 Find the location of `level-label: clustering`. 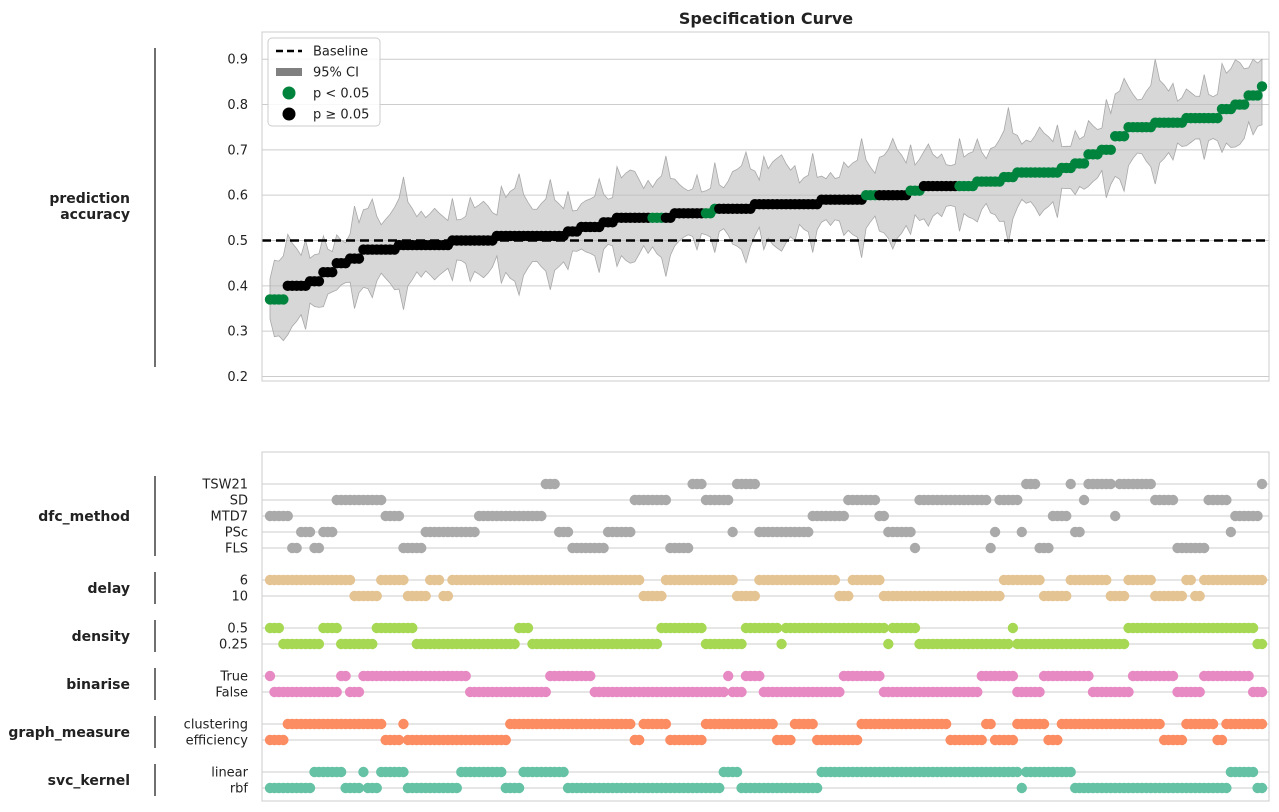

level-label: clustering is located at coordinates (216, 725).